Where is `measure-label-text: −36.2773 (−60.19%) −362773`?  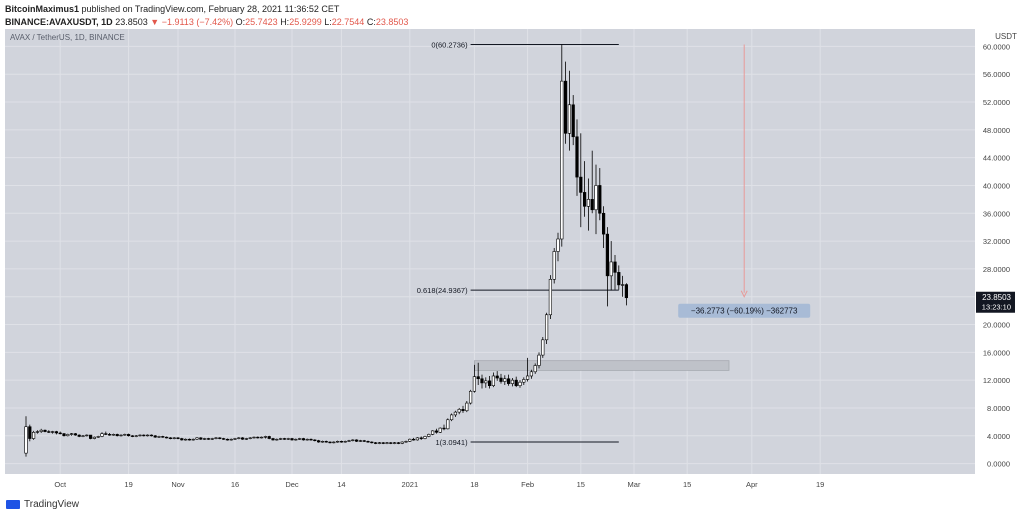 measure-label-text: −36.2773 (−60.19%) −362773 is located at coordinates (744, 311).